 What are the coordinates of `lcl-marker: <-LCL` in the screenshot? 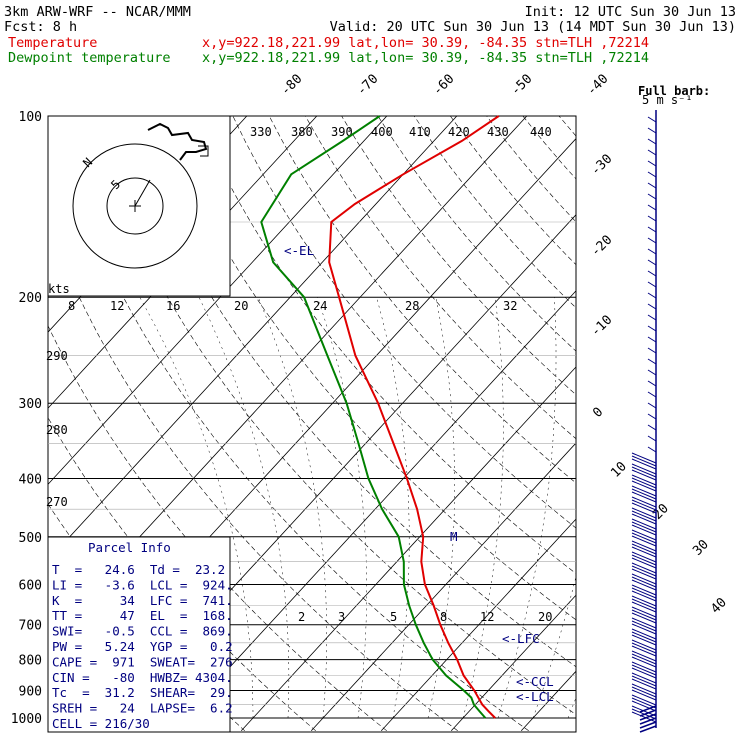 It's located at (535, 696).